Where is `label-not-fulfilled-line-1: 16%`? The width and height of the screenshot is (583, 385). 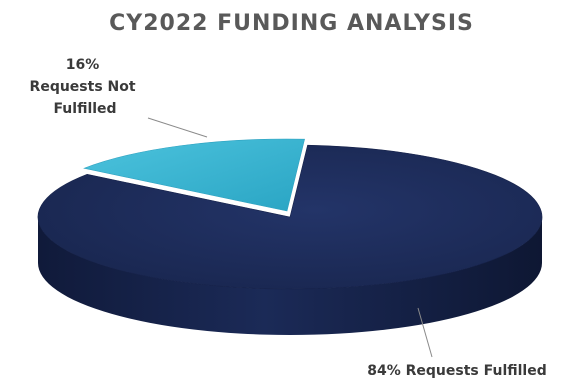 label-not-fulfilled-line-1: 16% is located at coordinates (83, 65).